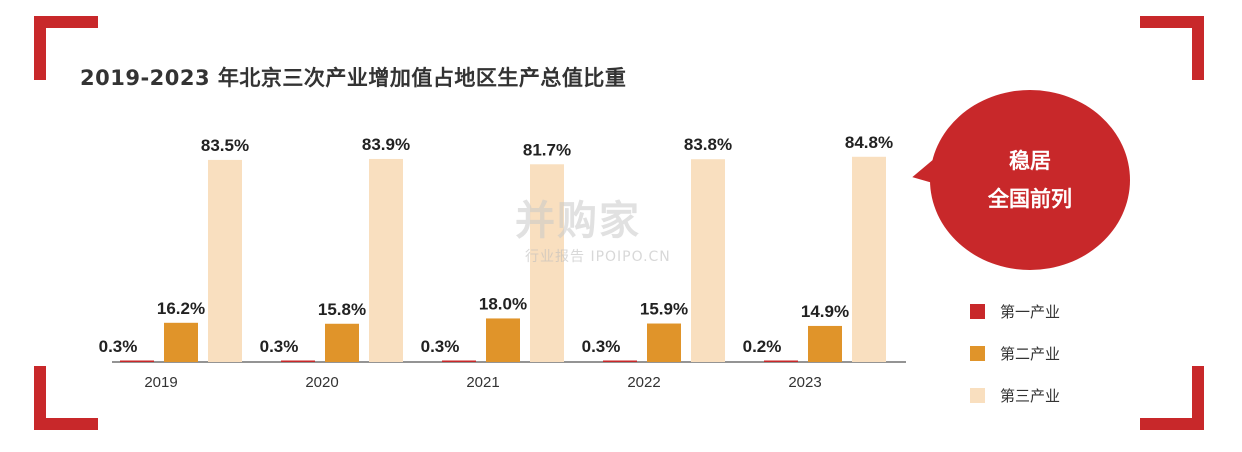 Image resolution: width=1242 pixels, height=452 pixels. I want to click on legend-label-secondary: 第二产业, so click(1030, 353).